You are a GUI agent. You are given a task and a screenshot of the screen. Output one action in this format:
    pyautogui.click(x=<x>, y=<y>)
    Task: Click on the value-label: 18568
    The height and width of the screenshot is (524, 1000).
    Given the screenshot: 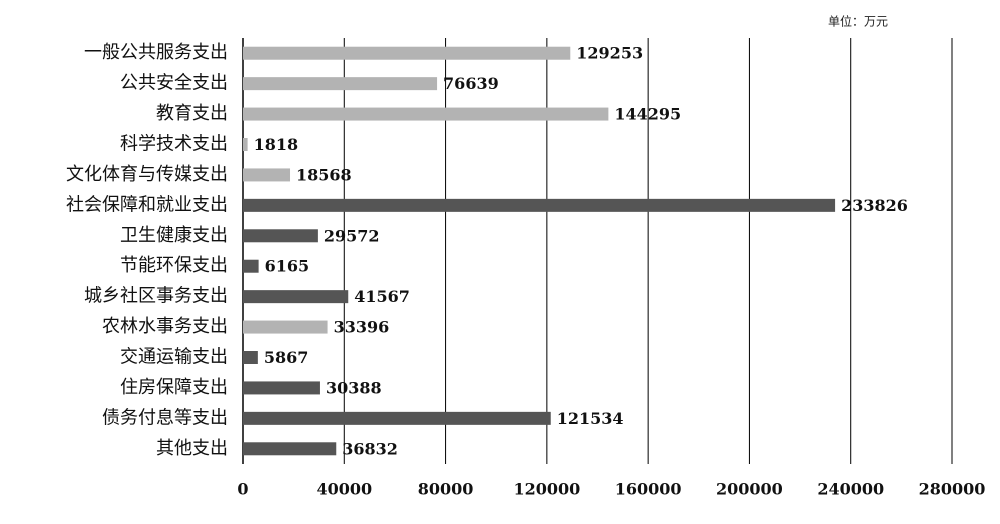 What is the action you would take?
    pyautogui.click(x=324, y=174)
    